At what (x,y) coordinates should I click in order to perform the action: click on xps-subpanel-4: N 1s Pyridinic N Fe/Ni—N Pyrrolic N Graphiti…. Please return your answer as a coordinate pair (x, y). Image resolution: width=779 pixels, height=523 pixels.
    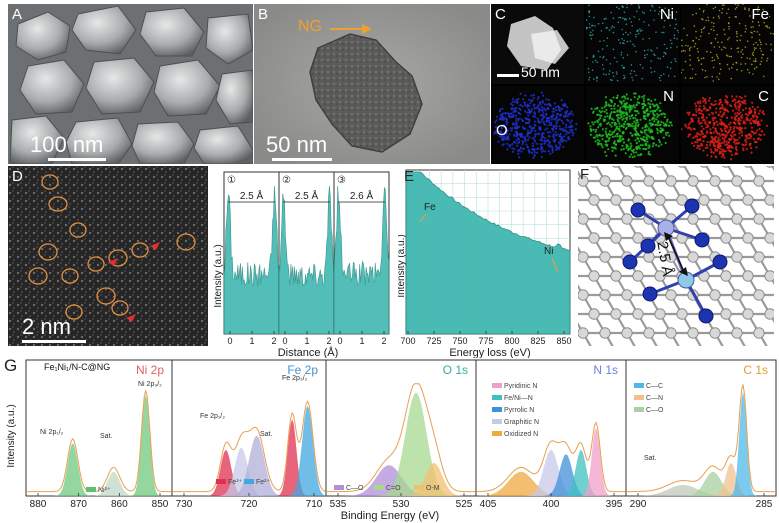
    Looking at the image, I should click on (551, 434).